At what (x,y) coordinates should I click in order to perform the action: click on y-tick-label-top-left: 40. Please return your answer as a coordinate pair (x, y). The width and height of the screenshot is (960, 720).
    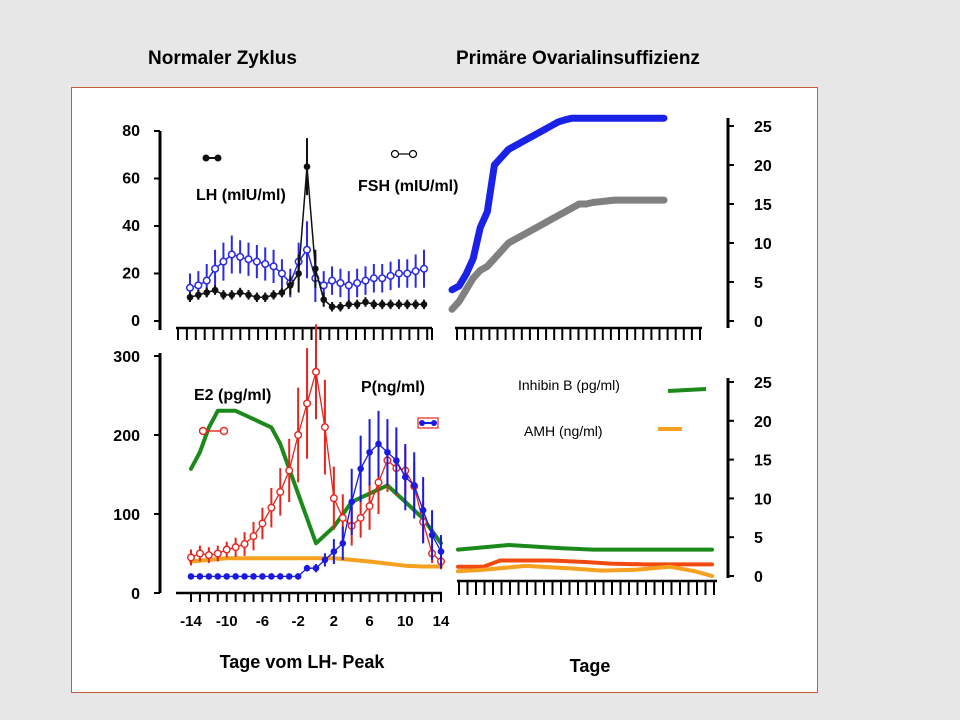
    Looking at the image, I should click on (131, 226).